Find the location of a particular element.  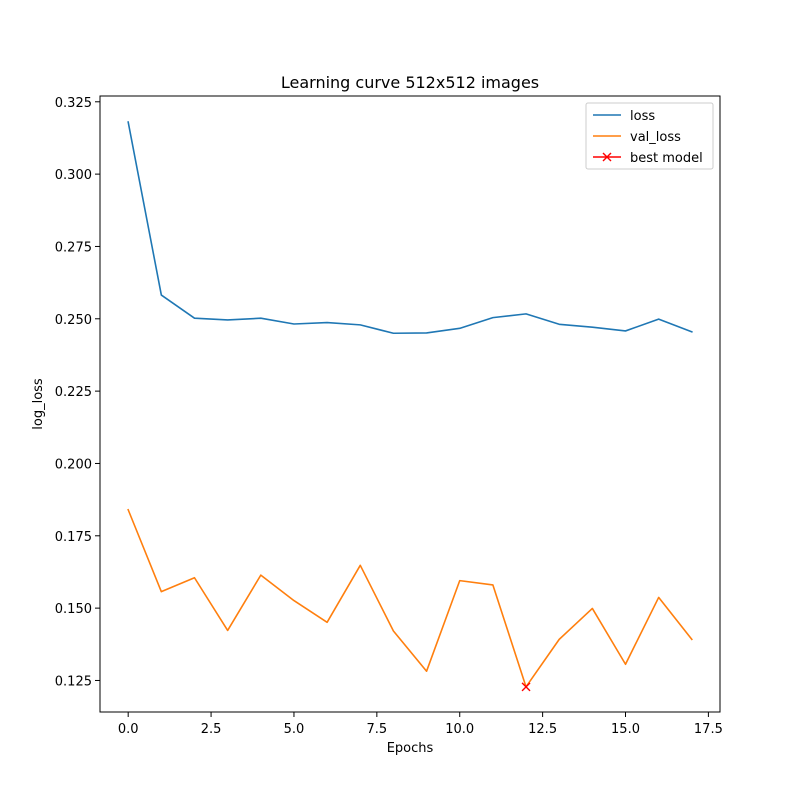

y-tick-label: 0.250 is located at coordinates (73, 320).